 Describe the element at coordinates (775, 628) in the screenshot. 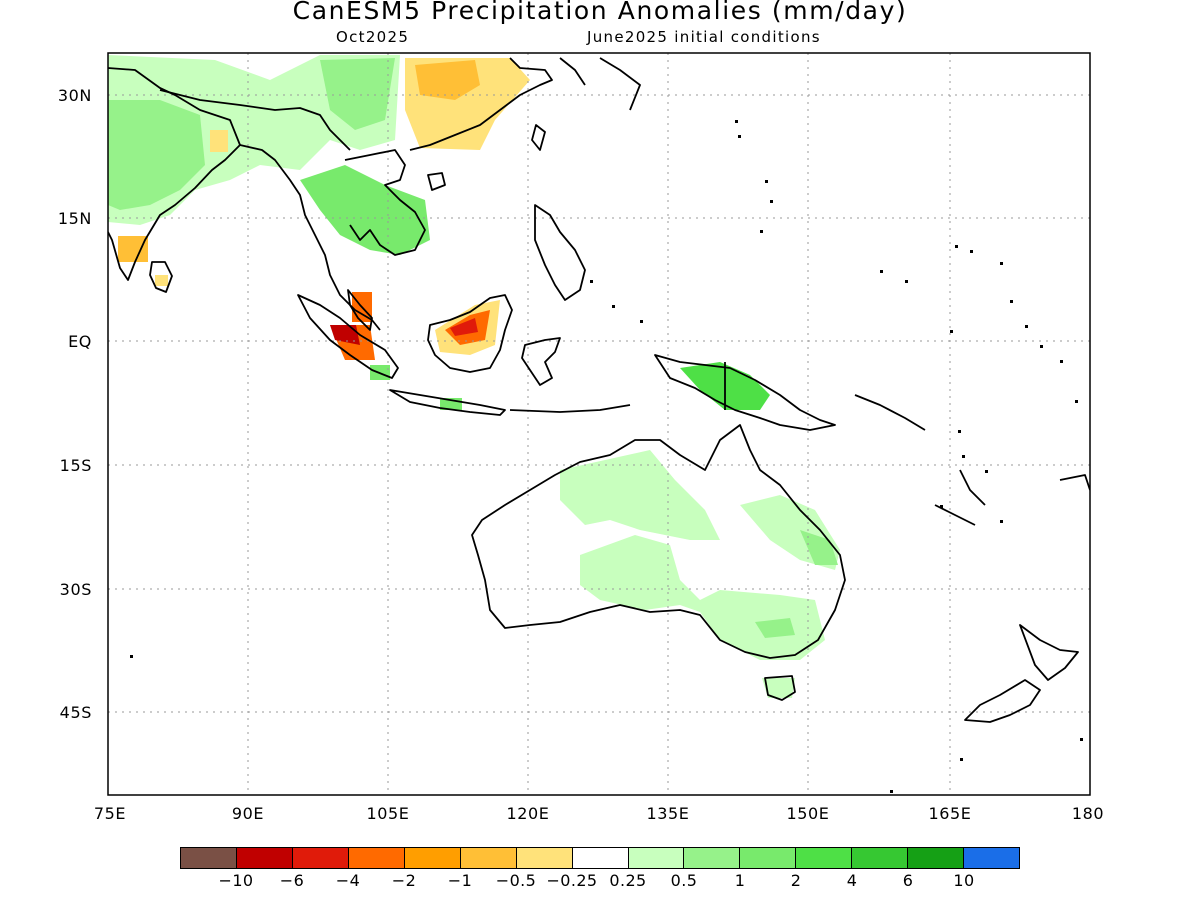

I see `anomaly-aus-se-green` at that location.